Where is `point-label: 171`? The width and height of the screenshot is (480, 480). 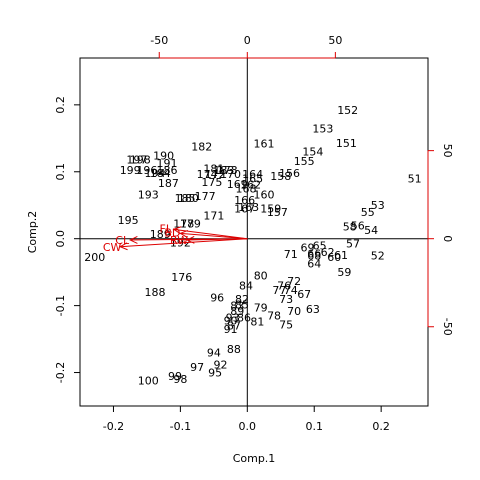 point-label: 171 is located at coordinates (213, 215).